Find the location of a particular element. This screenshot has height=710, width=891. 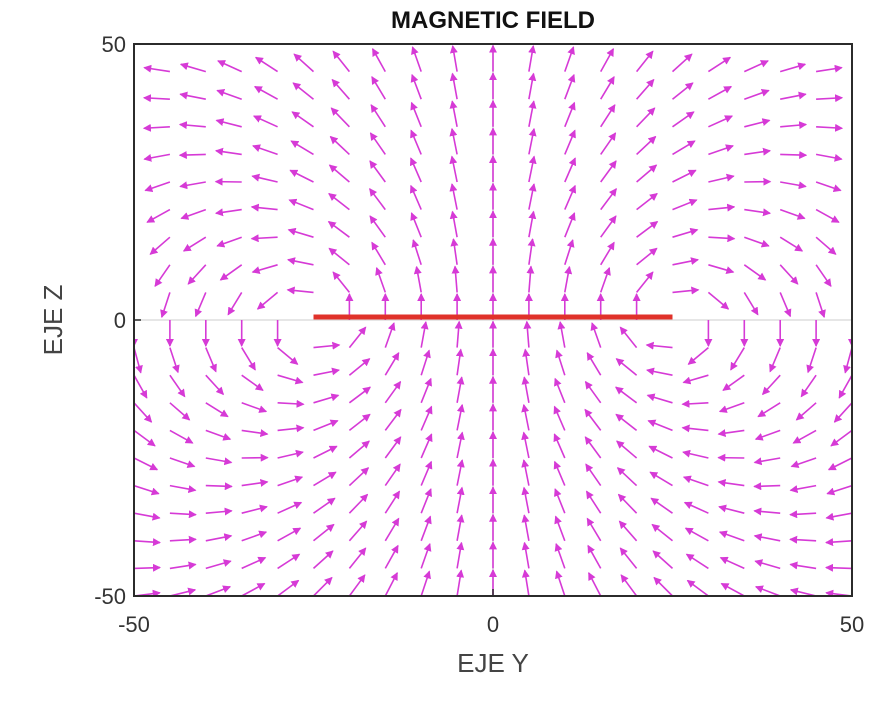

x-tick-label: -50 is located at coordinates (134, 624).